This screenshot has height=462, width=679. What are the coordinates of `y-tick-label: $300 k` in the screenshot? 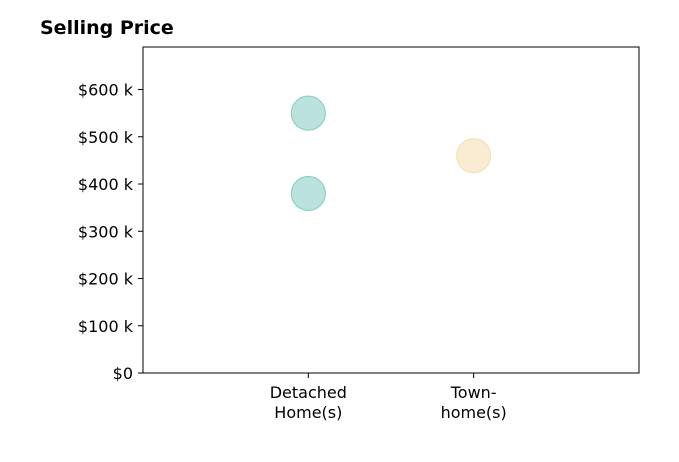 It's located at (106, 231).